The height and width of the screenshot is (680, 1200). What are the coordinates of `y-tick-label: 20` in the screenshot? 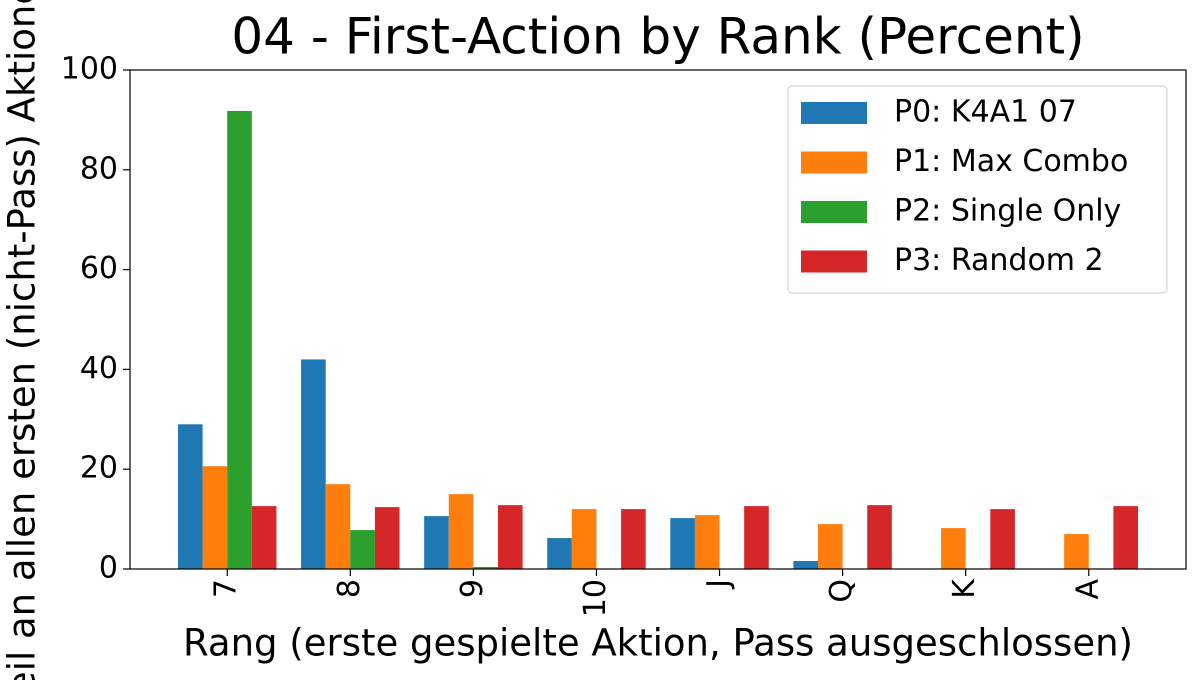 It's located at (99, 468).